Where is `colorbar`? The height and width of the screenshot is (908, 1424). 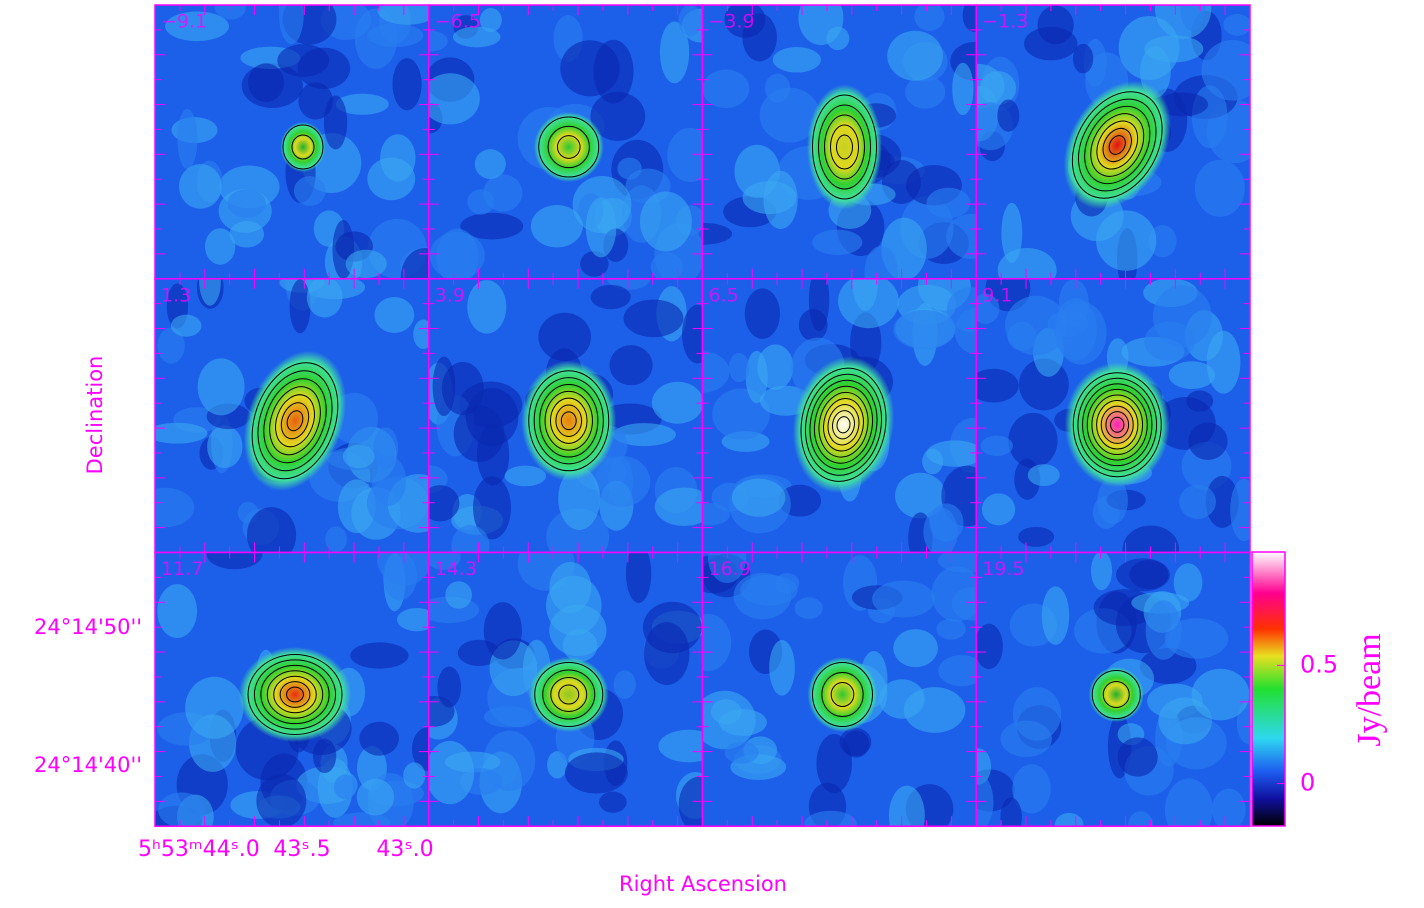 colorbar is located at coordinates (1268, 689).